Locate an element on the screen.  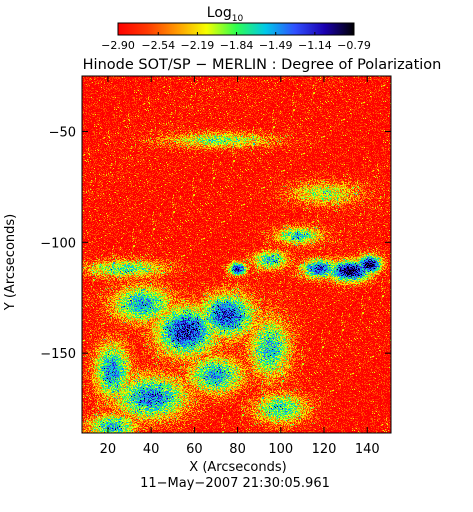
x-tick-label: 100 is located at coordinates (280, 449).